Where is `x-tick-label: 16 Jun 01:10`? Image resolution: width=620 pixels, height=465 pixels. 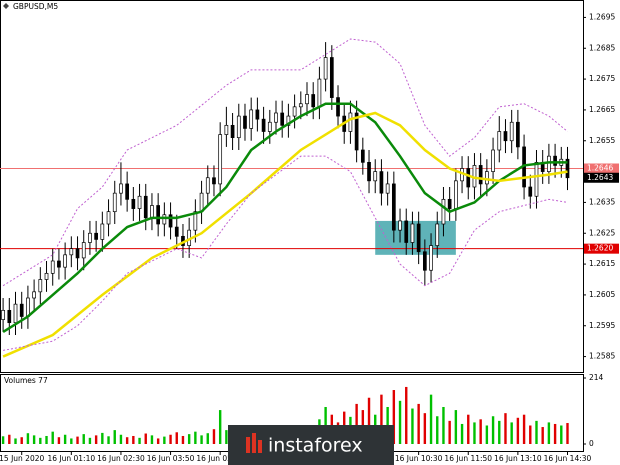
x-tick-label: 16 Jun 01:10 is located at coordinates (71, 458).